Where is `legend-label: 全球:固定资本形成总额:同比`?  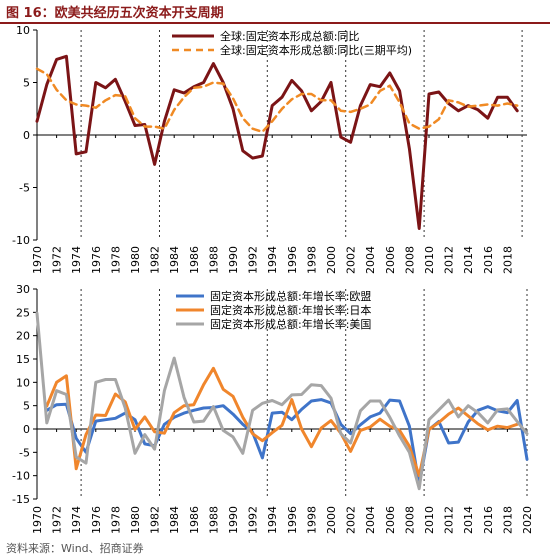
legend-label: 全球:固定资本形成总额:同比 is located at coordinates (289, 36).